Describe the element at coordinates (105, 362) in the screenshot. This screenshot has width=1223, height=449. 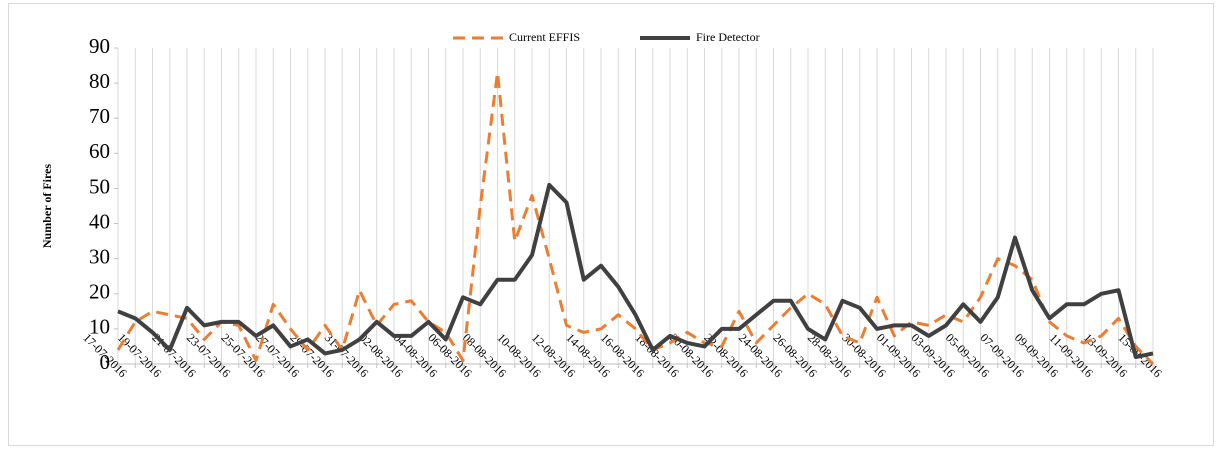
I see `y-tick-label: 0` at that location.